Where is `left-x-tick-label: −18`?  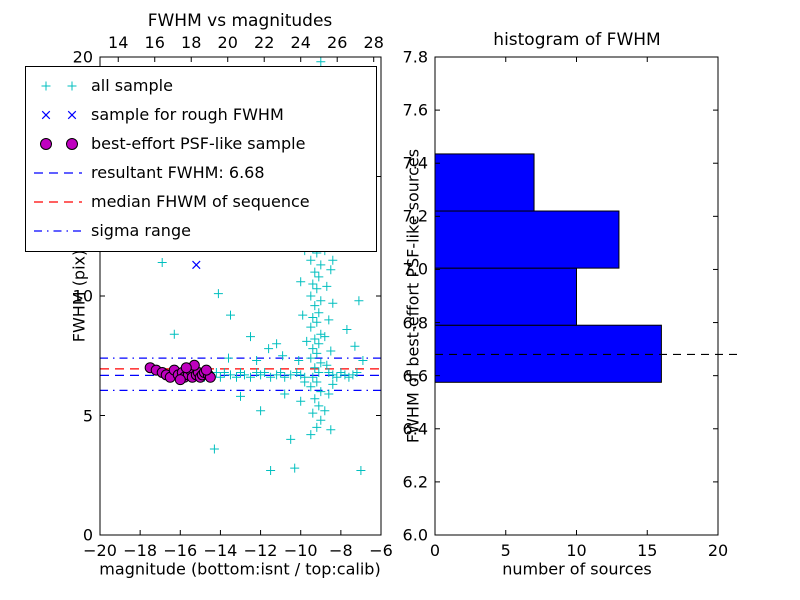
left-x-tick-label: −18 is located at coordinates (140, 550).